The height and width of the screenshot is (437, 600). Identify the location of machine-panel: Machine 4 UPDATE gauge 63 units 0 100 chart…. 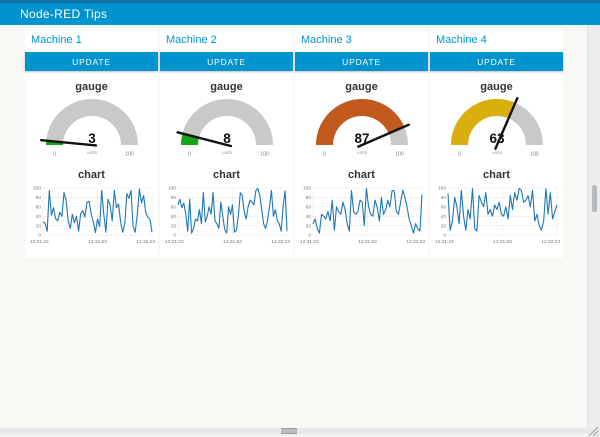
(496, 143).